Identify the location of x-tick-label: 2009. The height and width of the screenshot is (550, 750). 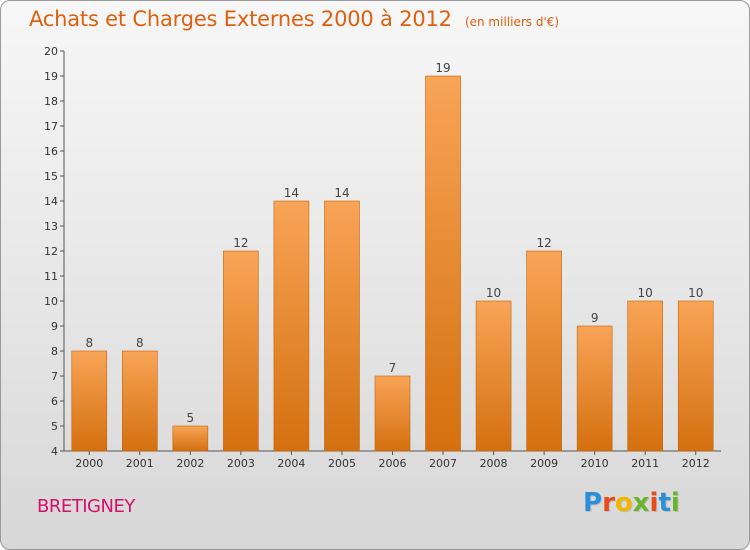
(544, 463).